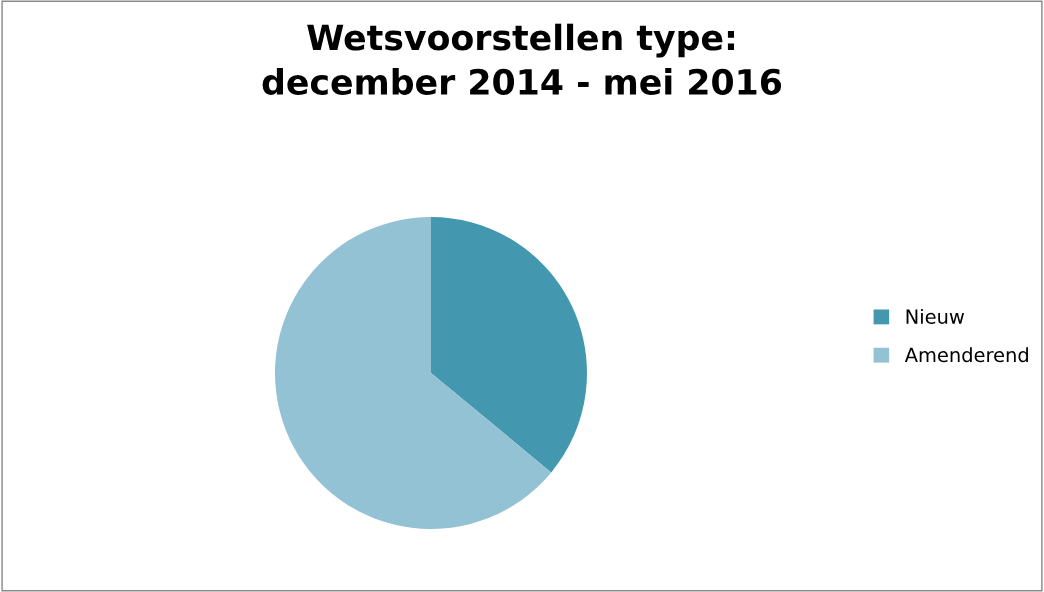 The image size is (1044, 592). I want to click on legend-label: Amenderend, so click(966, 355).